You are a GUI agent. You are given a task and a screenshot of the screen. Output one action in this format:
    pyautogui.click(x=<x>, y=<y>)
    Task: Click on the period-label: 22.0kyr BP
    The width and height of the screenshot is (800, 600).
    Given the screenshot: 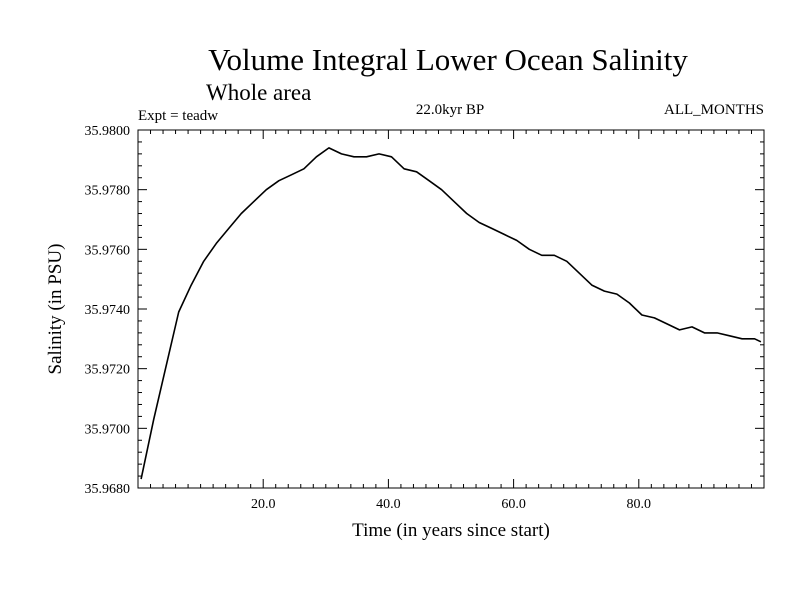 What is the action you would take?
    pyautogui.click(x=450, y=110)
    